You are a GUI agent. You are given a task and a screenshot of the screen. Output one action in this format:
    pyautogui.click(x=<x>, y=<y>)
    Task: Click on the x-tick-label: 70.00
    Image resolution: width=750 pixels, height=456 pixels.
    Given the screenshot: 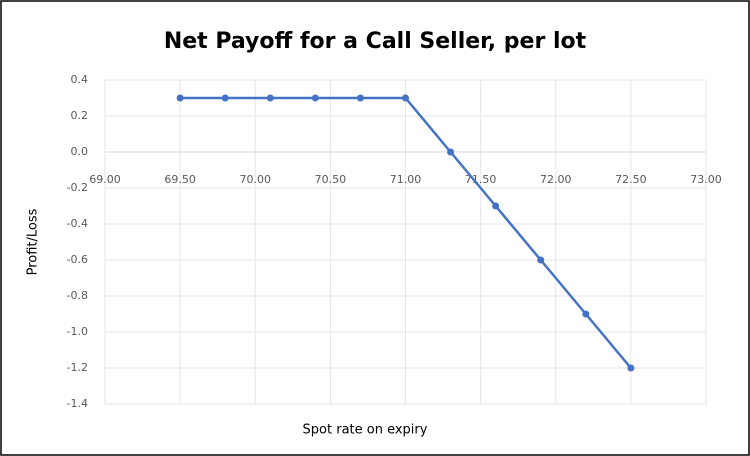 What is the action you would take?
    pyautogui.click(x=256, y=179)
    